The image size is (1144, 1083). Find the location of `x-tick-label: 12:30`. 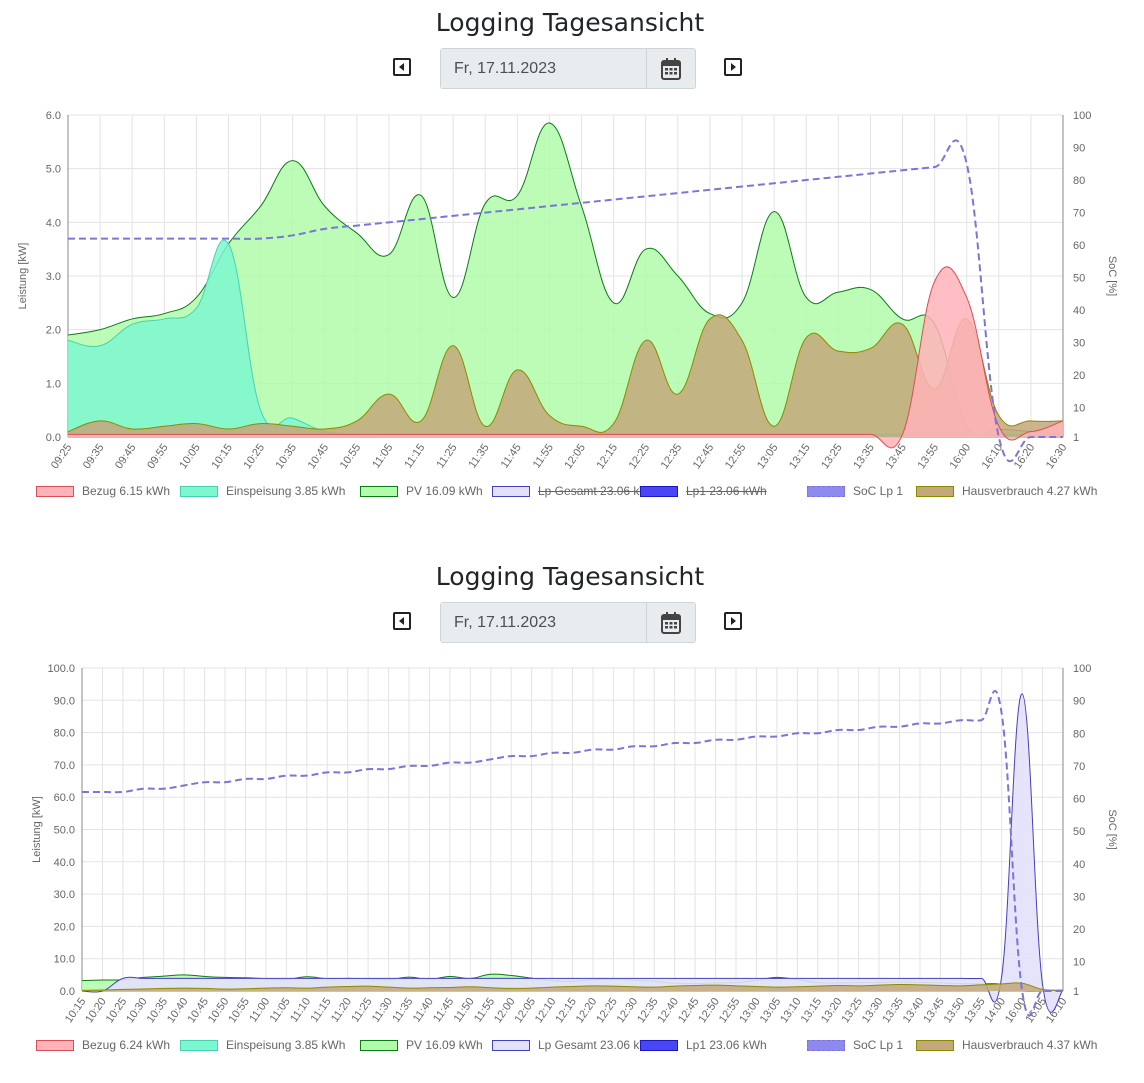

x-tick-label: 12:30 is located at coordinates (628, 1010).